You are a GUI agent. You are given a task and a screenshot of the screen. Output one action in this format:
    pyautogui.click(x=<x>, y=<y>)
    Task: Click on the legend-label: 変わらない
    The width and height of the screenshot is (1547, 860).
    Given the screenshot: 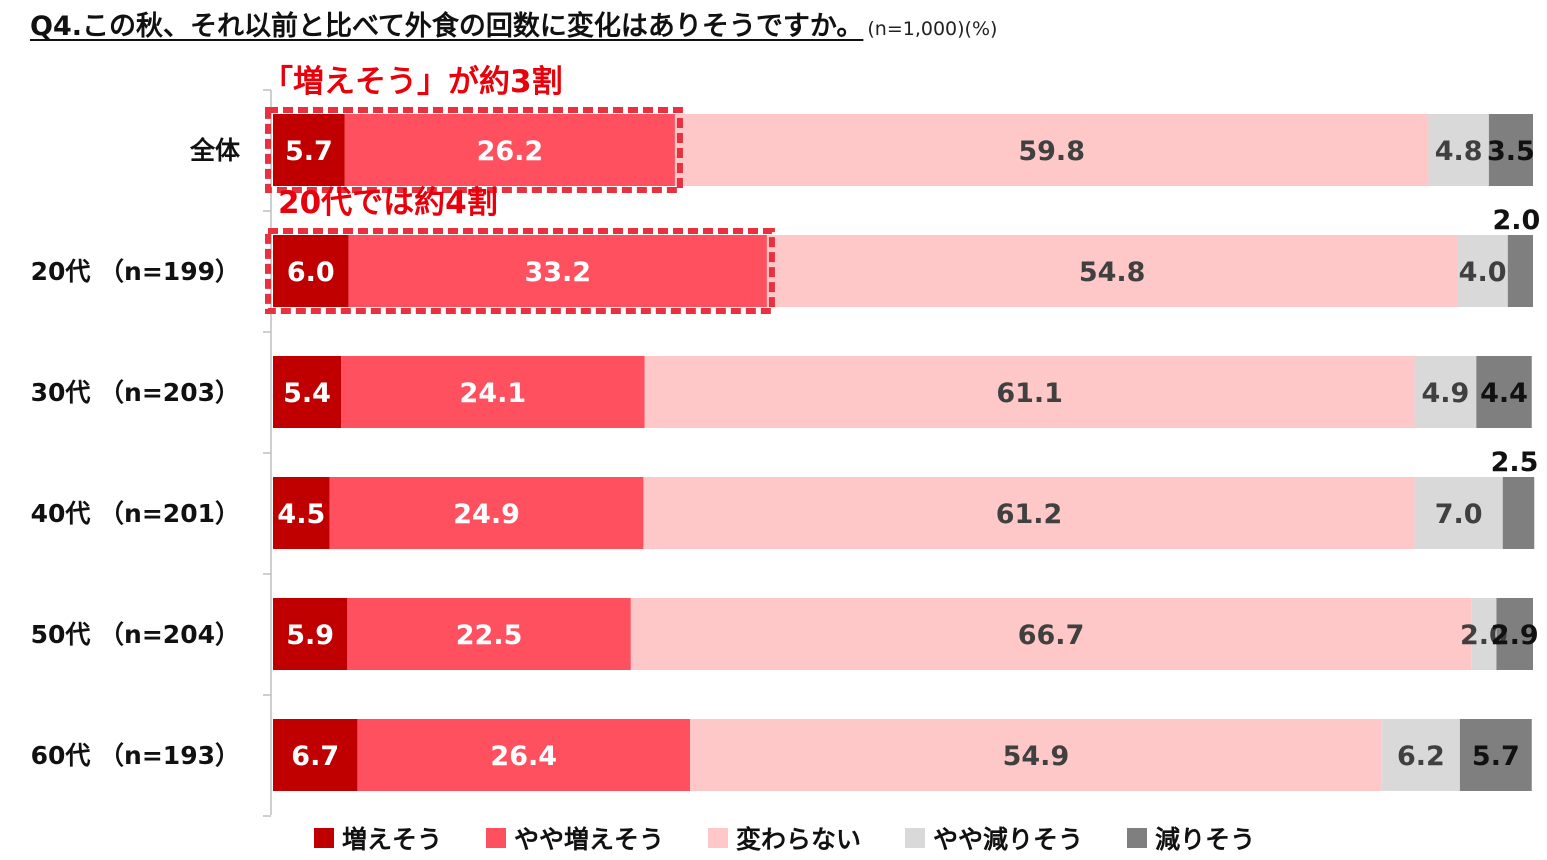 What is the action you would take?
    pyautogui.click(x=799, y=839)
    